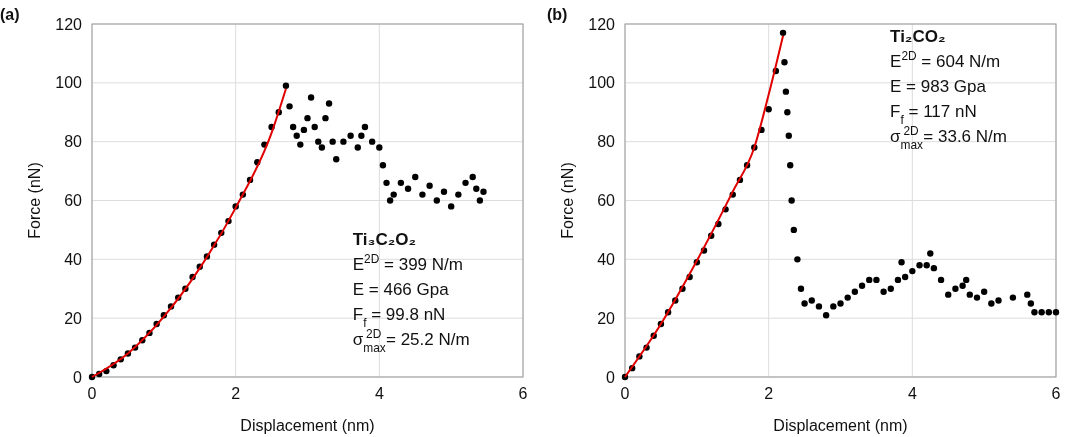 This screenshot has width=1067, height=437. What do you see at coordinates (401, 289) in the screenshot?
I see `annotation: E = 466 Gpa` at bounding box center [401, 289].